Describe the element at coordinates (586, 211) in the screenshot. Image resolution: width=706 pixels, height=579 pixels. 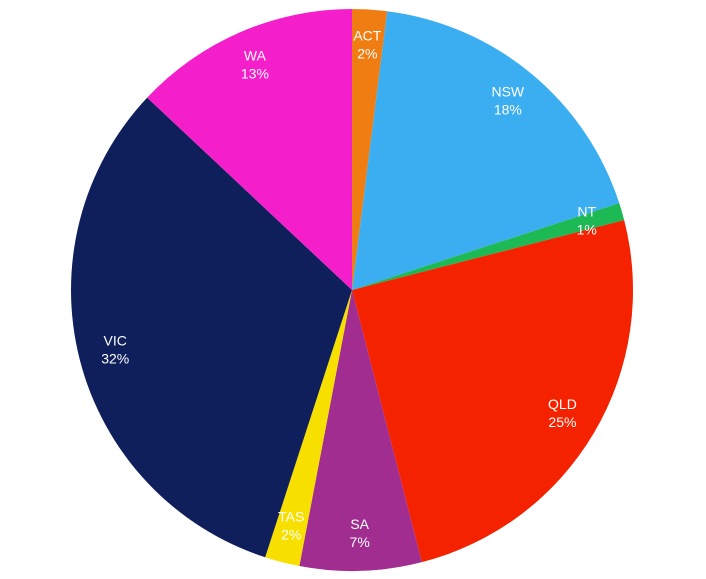
I see `slice-label: NT` at that location.